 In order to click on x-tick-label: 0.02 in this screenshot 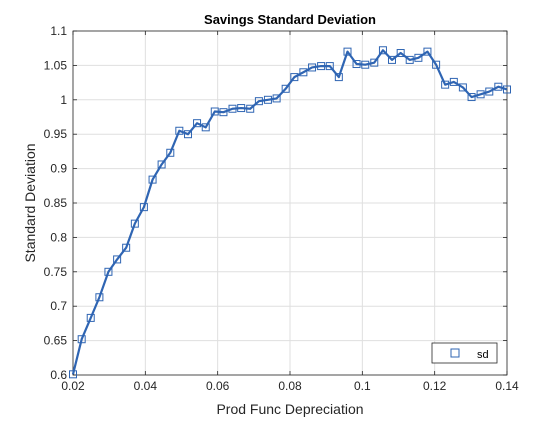, I will do `click(73, 386)`.